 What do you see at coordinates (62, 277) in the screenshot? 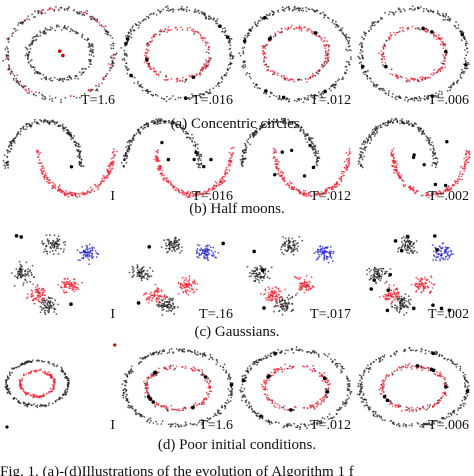
I see `panel: I` at bounding box center [62, 277].